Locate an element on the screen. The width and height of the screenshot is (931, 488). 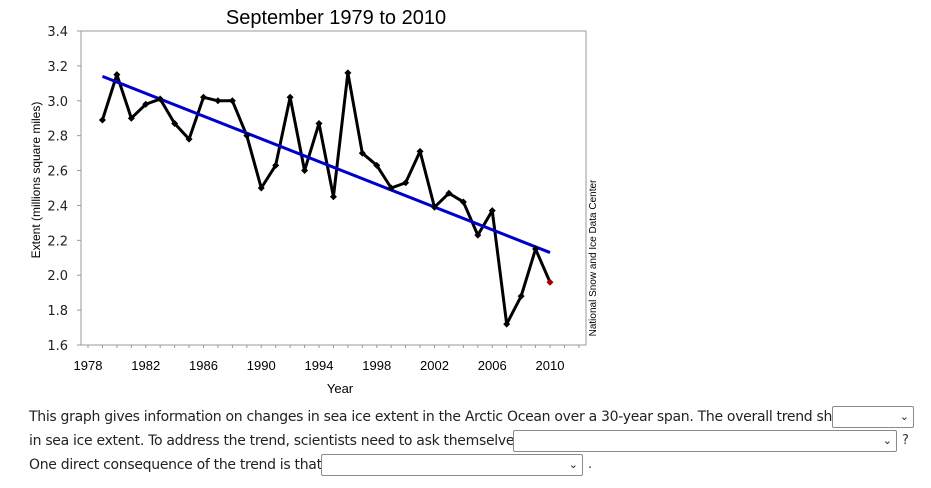
x-tick-label: 2010 is located at coordinates (550, 365).